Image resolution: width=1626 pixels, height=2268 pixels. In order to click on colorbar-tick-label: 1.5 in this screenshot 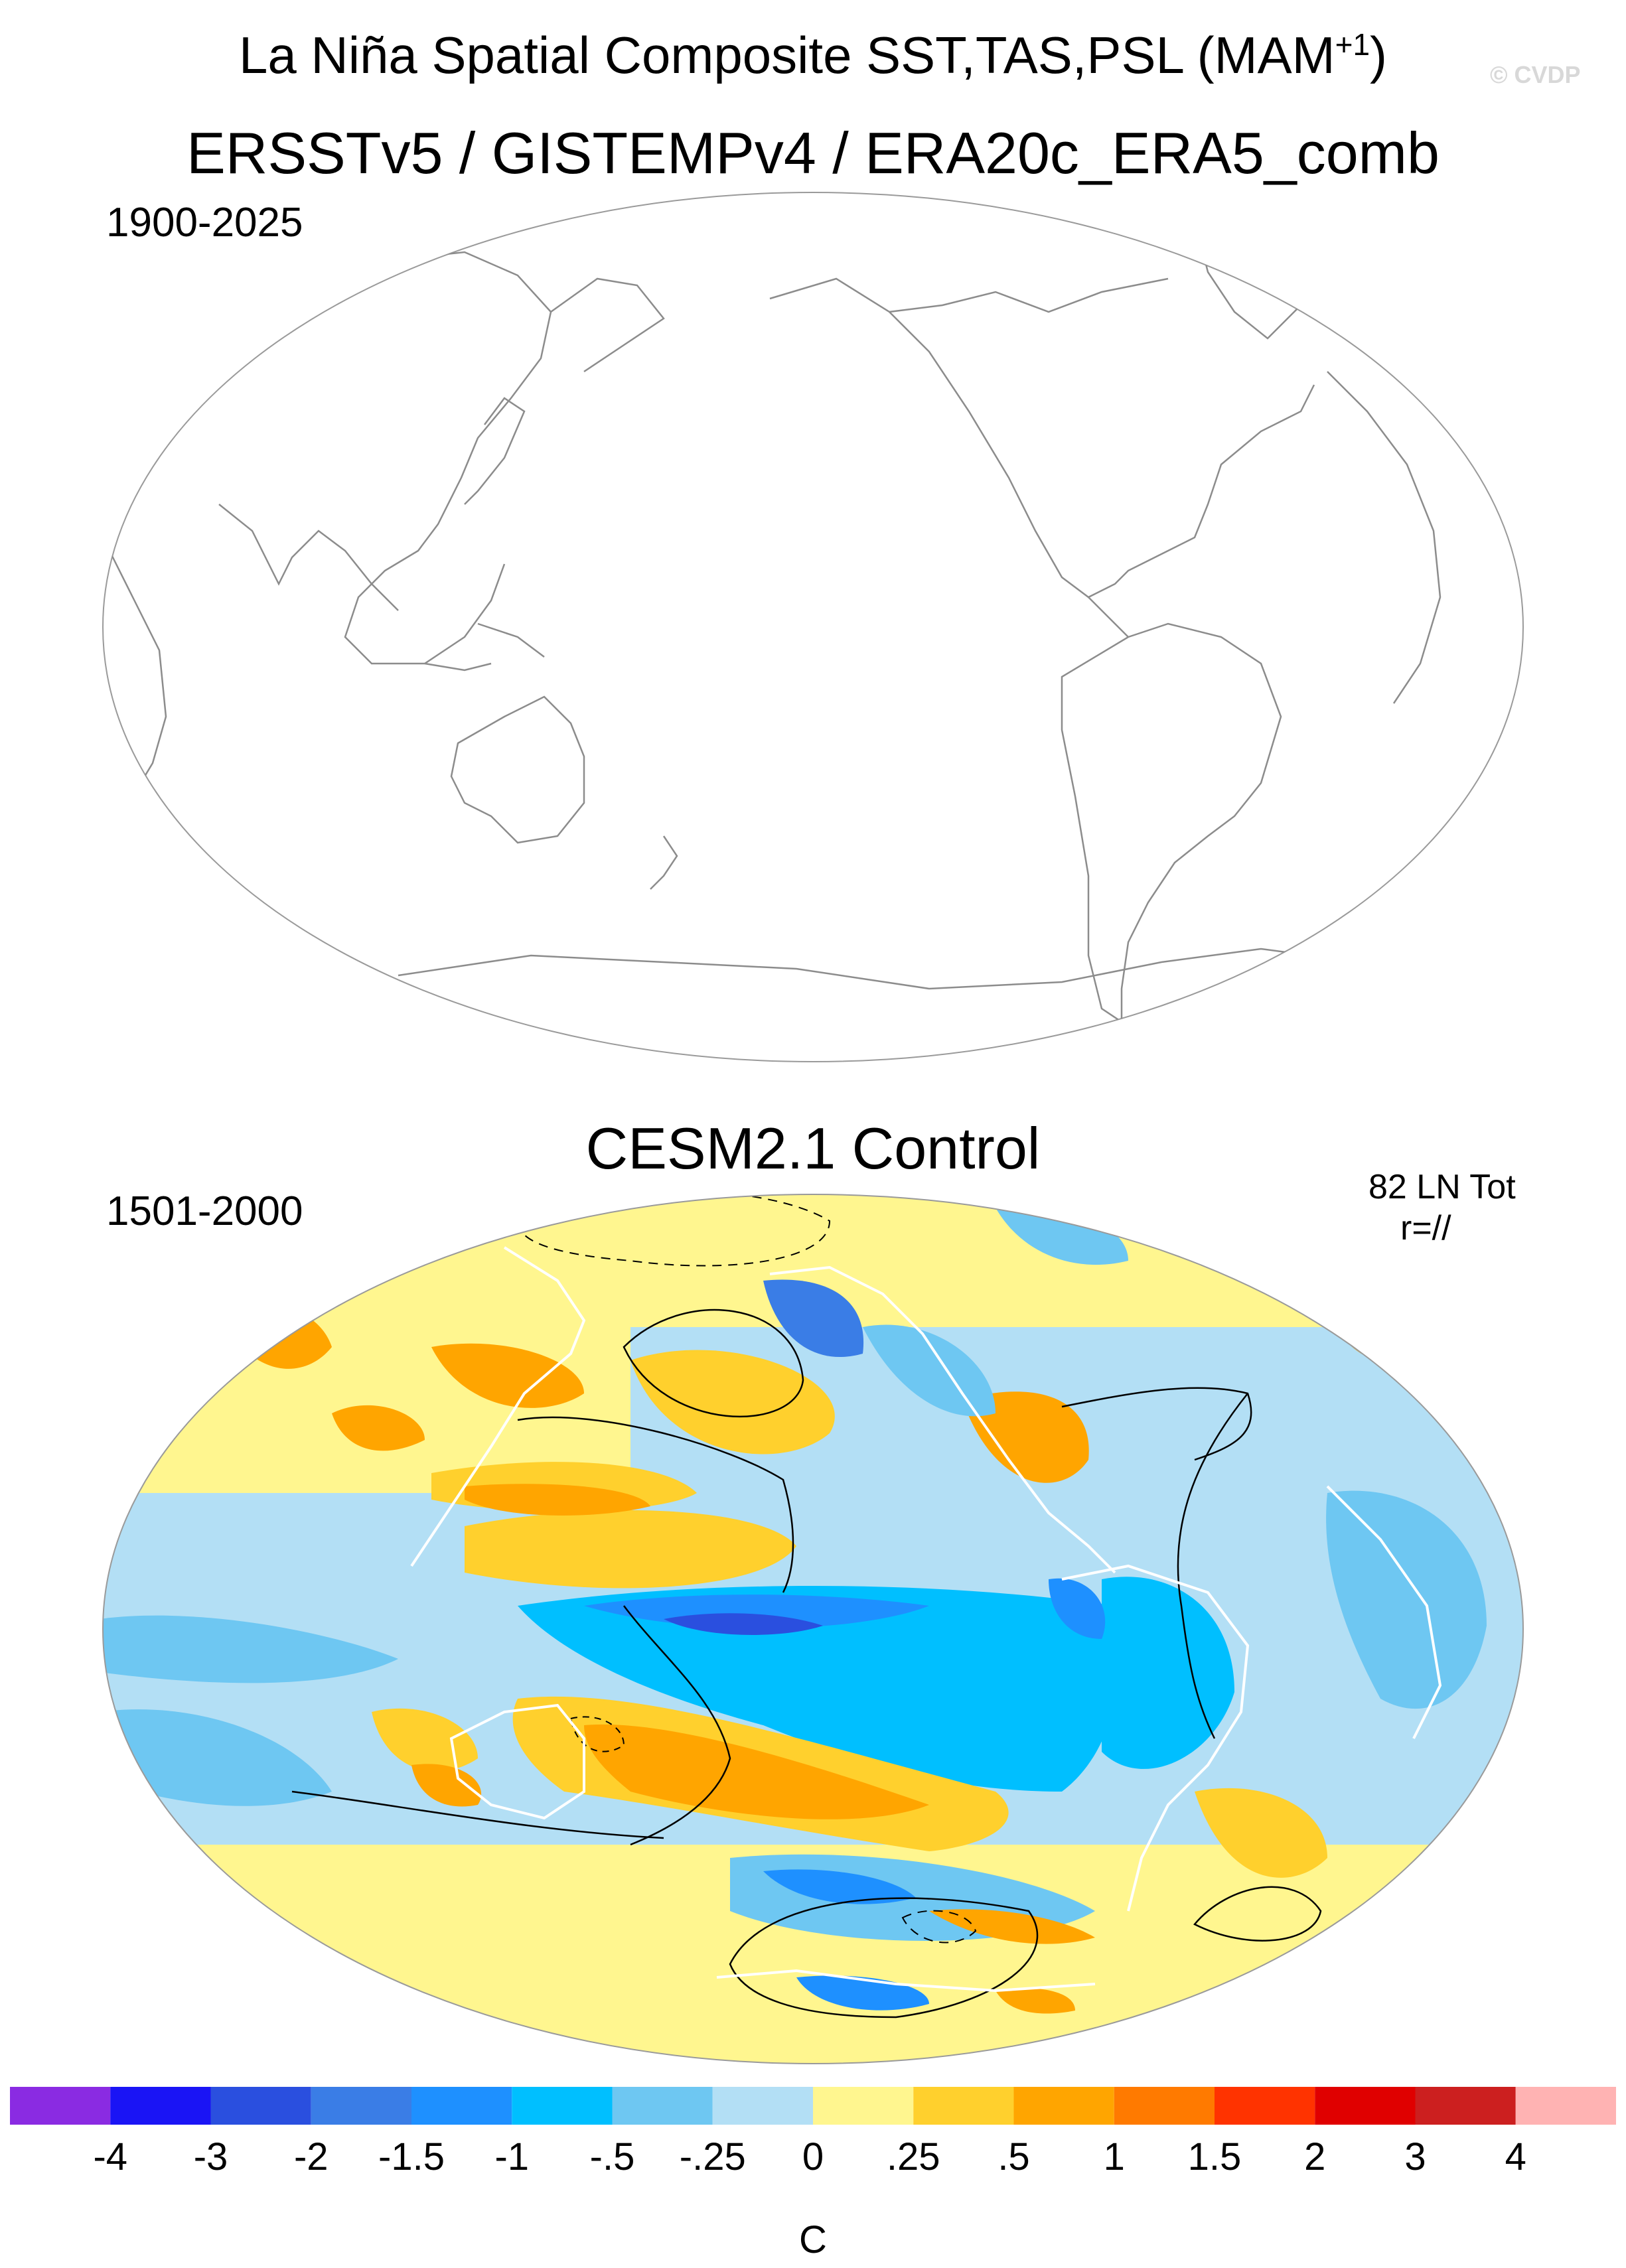, I will do `click(1215, 2156)`.